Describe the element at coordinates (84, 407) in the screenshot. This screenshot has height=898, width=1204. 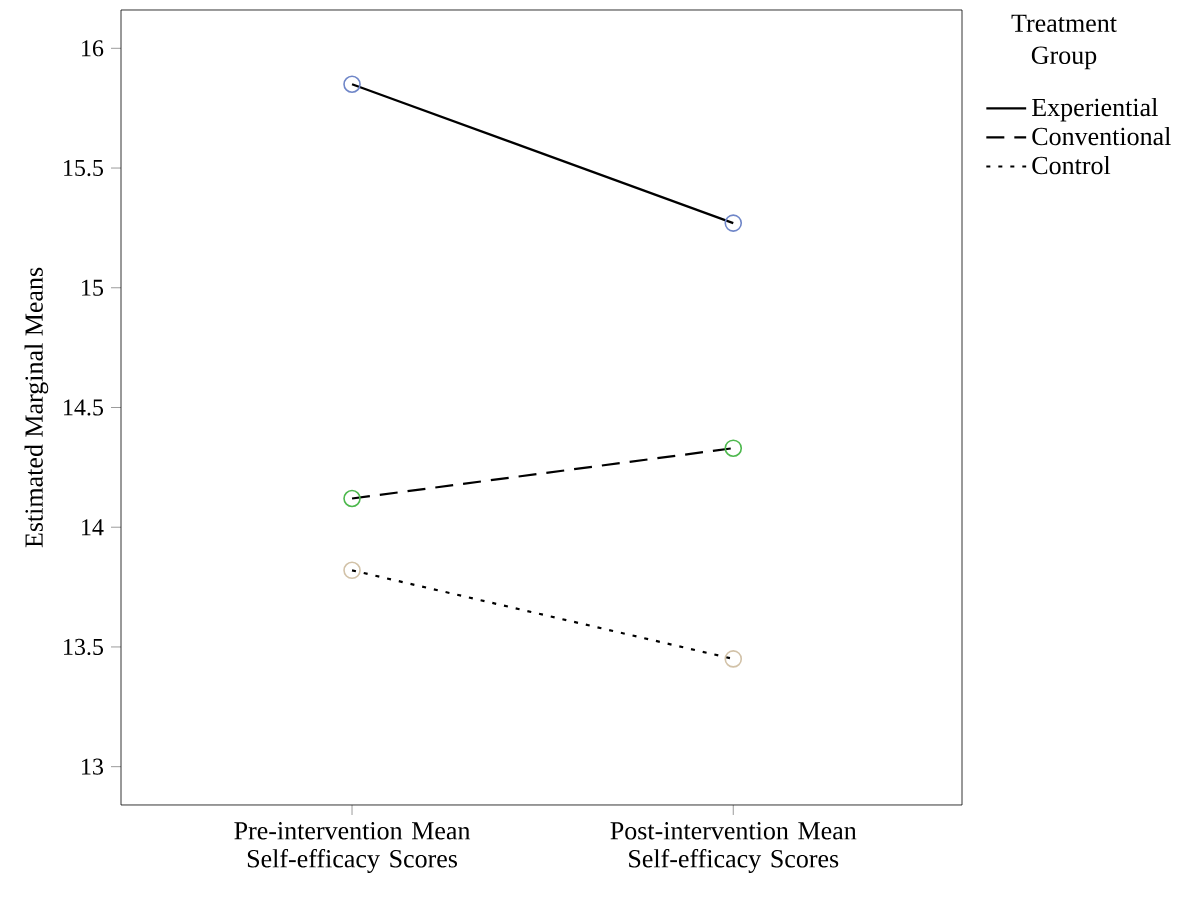
I see `y-tick-label: 14.5` at that location.